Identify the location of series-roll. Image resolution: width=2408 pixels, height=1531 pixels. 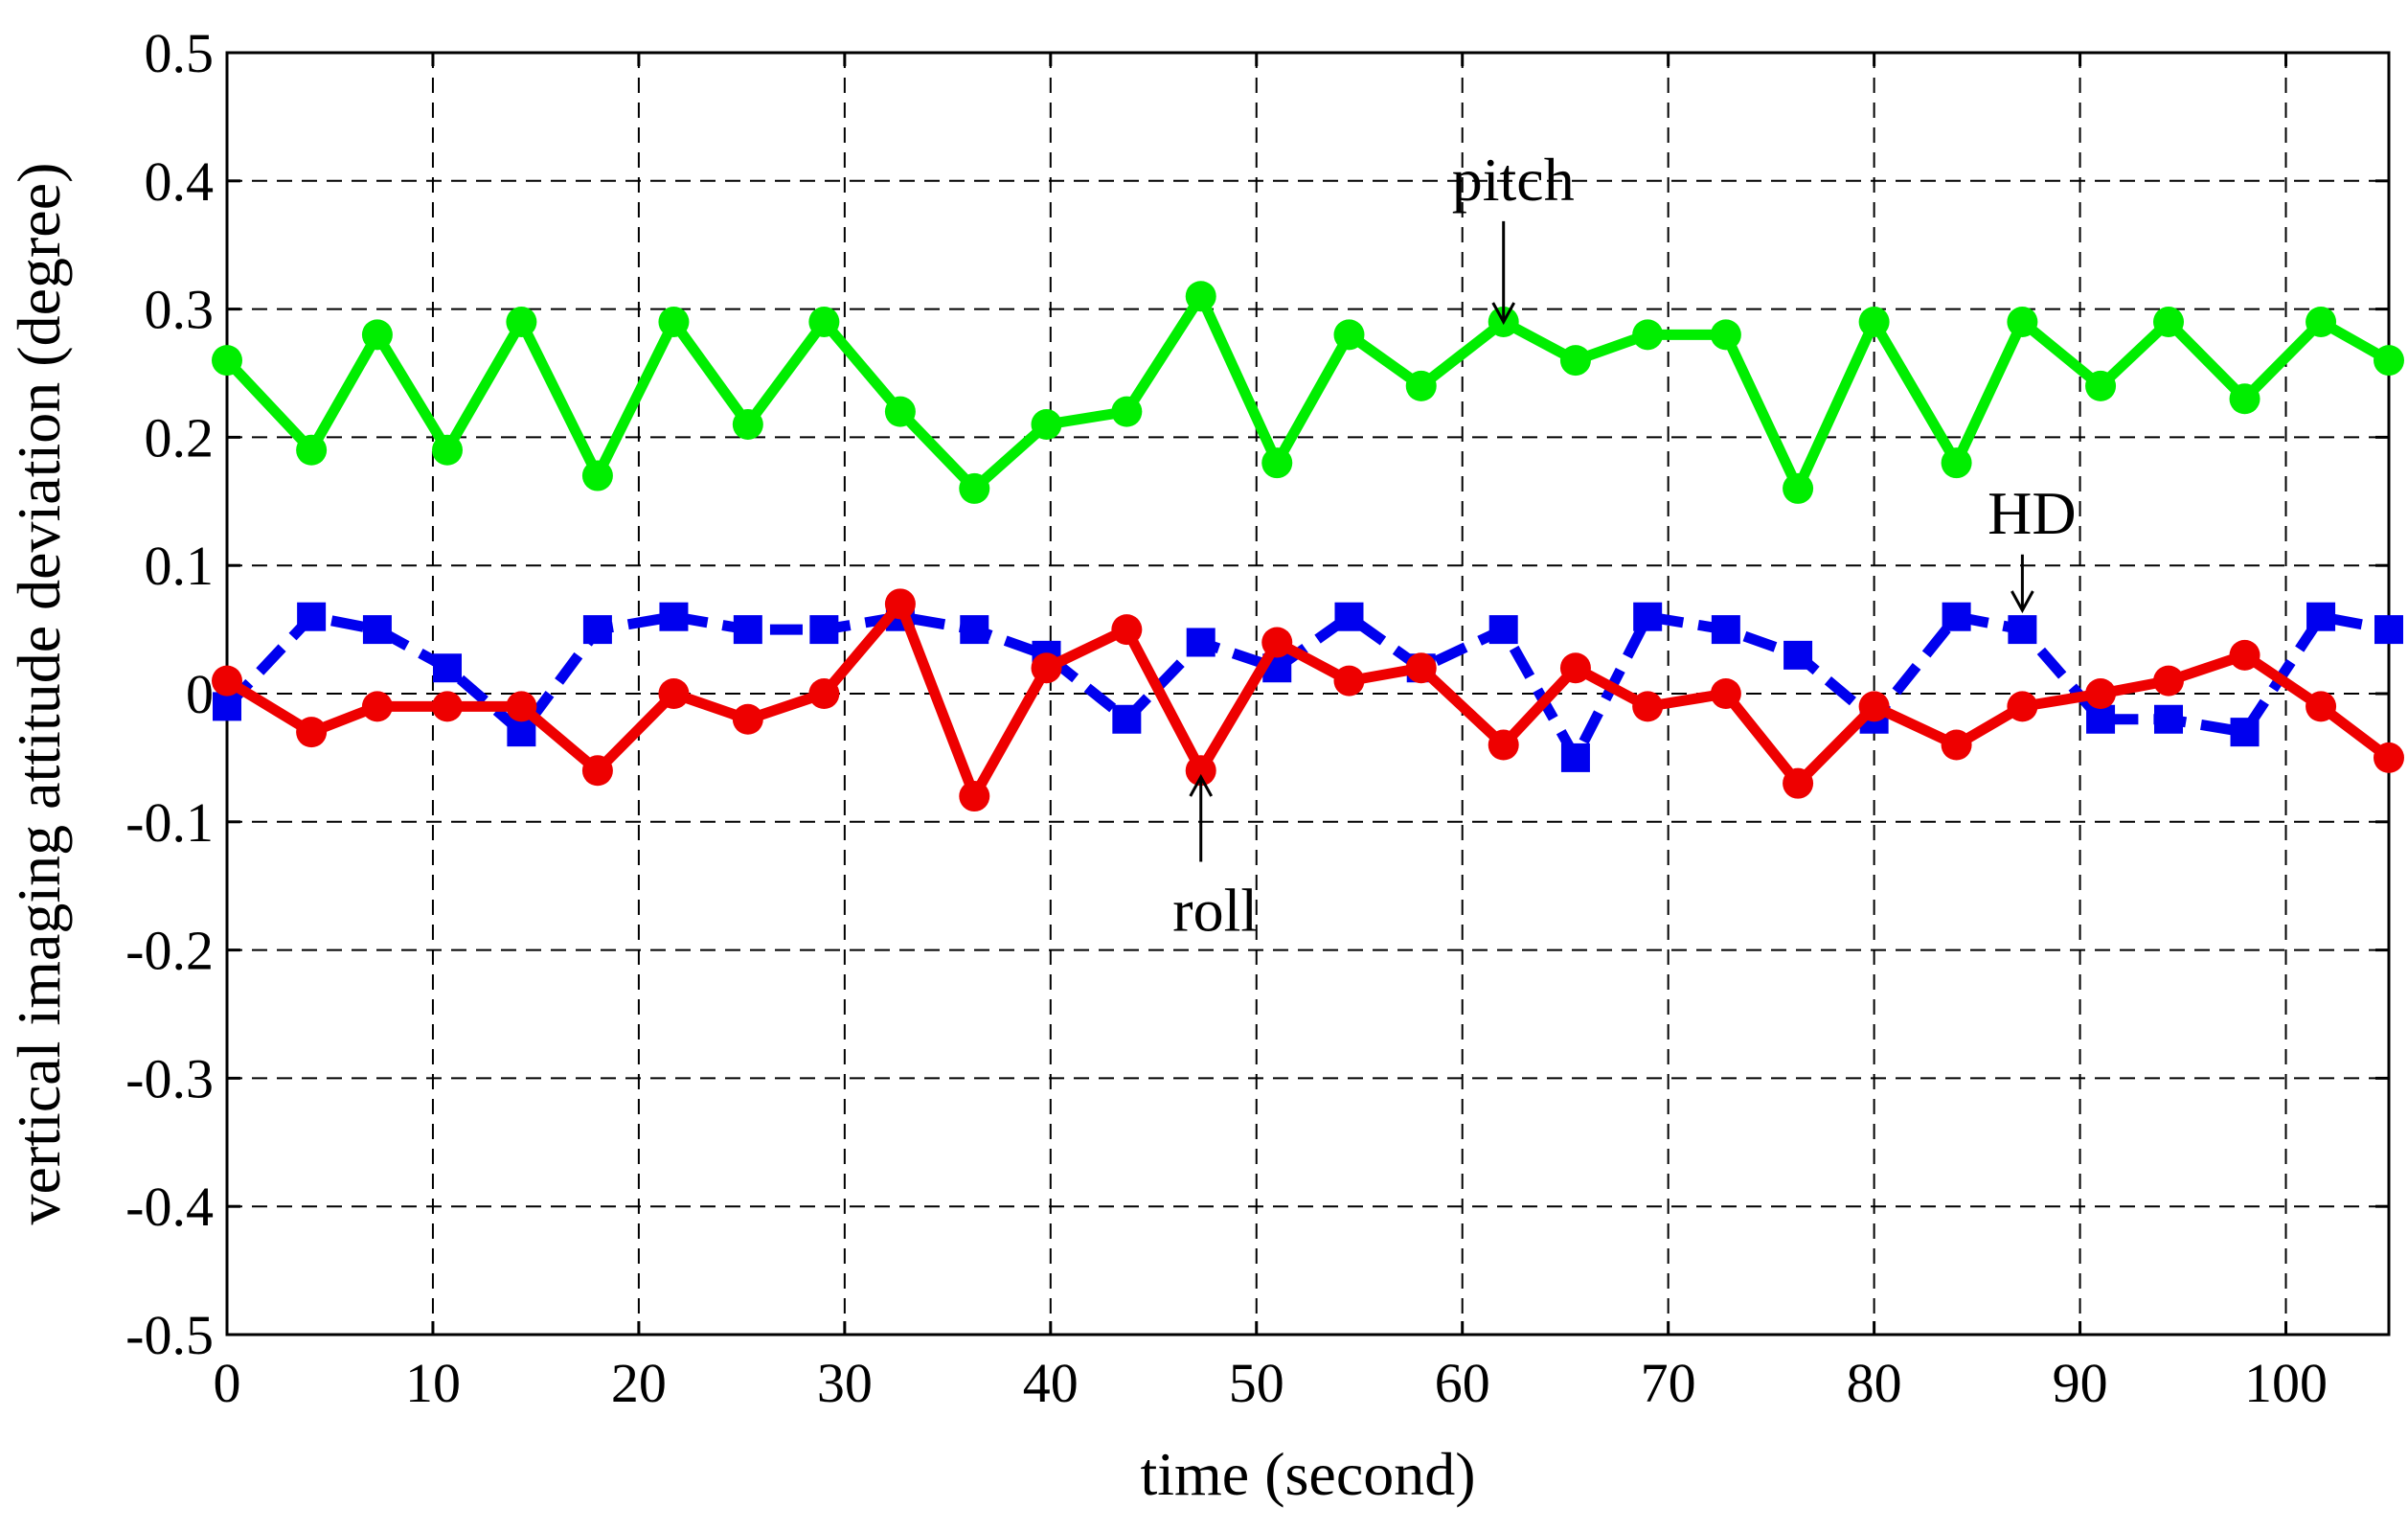
(1308, 700).